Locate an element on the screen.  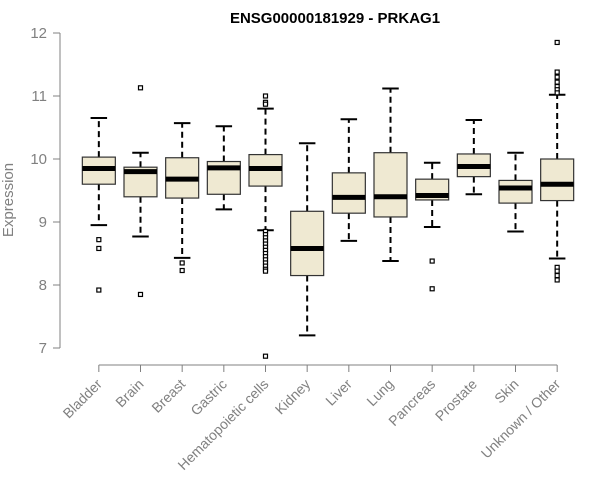
box-pancreas is located at coordinates (432, 226).